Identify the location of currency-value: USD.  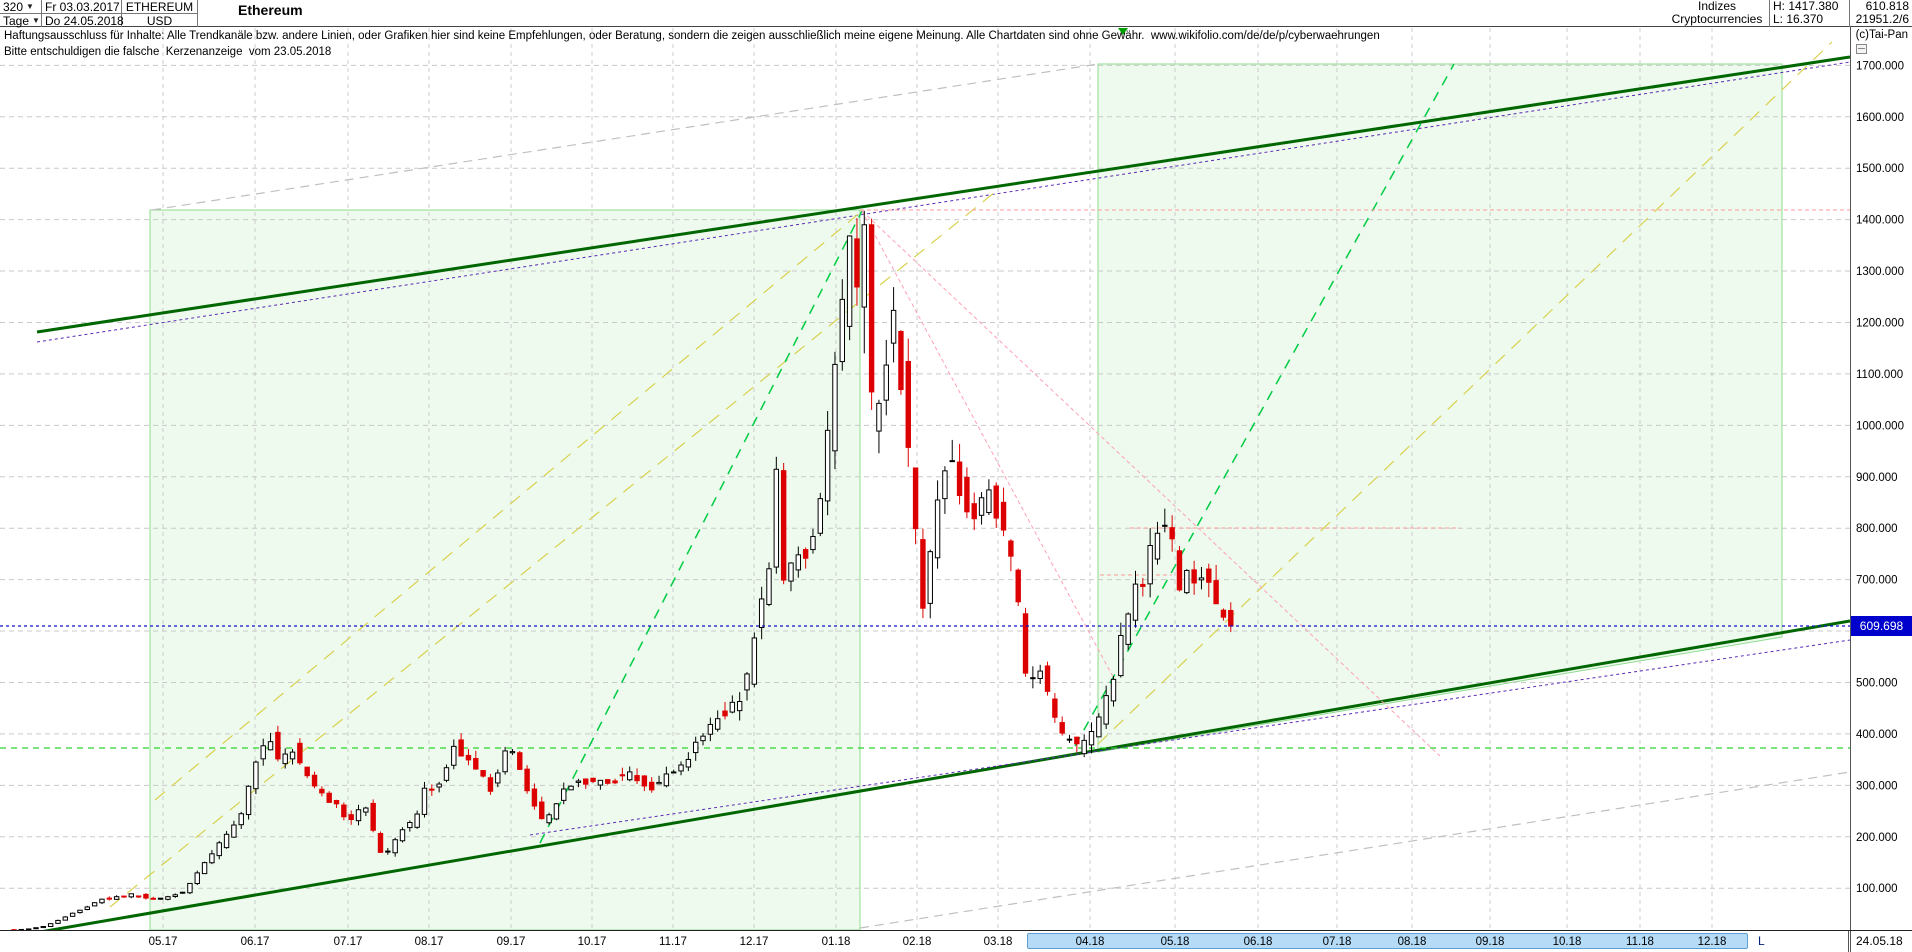
(159, 20).